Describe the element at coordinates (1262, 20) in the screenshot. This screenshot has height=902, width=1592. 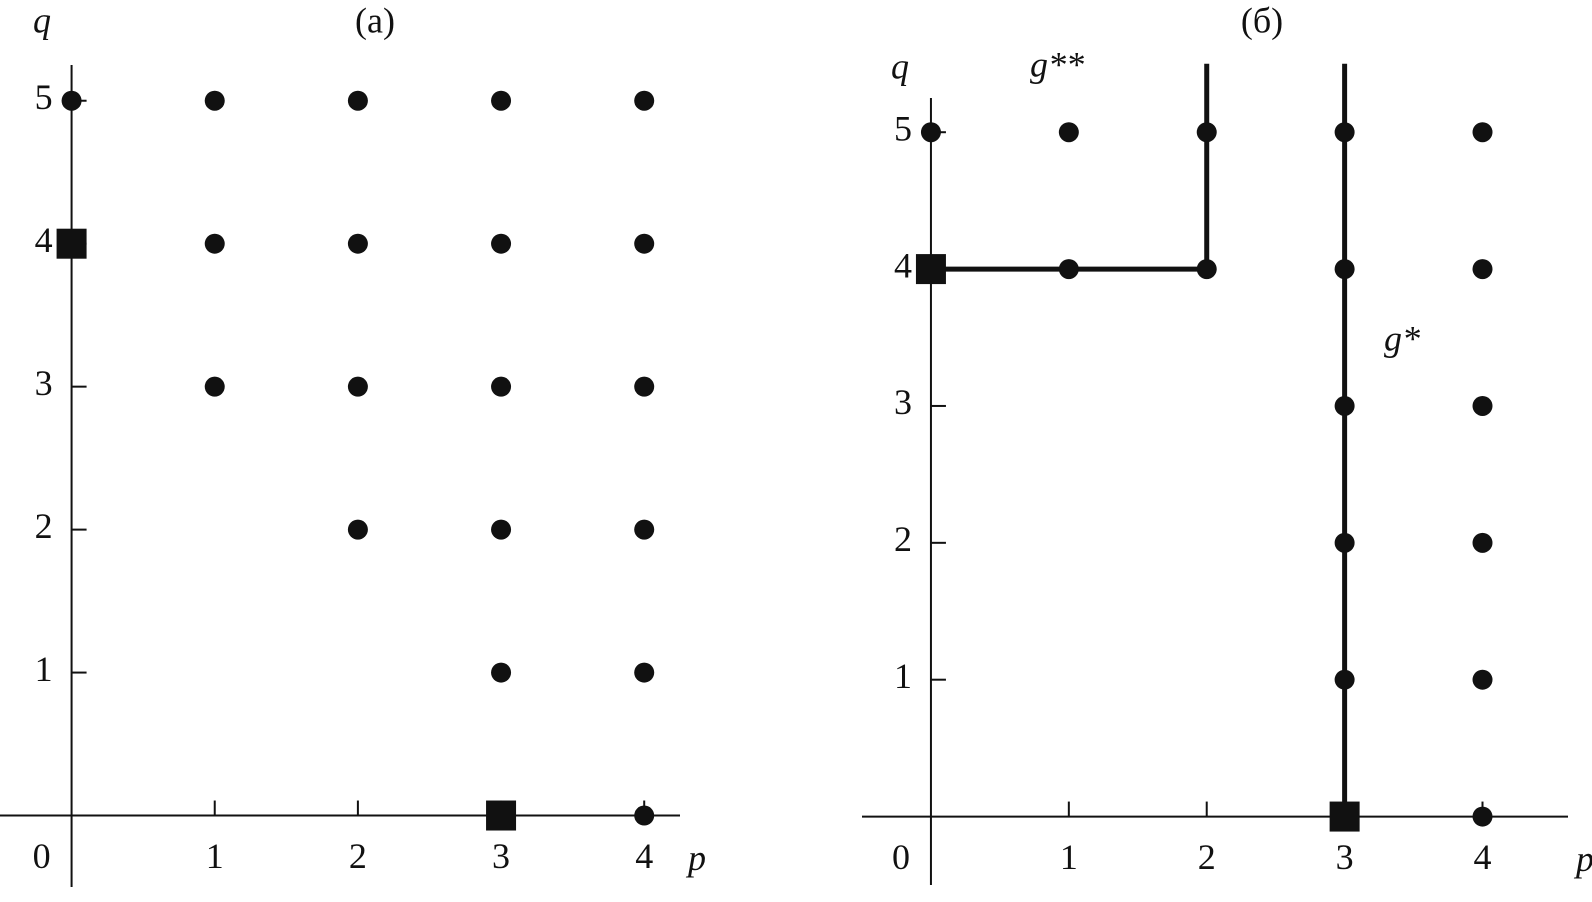
I see `panel-title: (б)` at that location.